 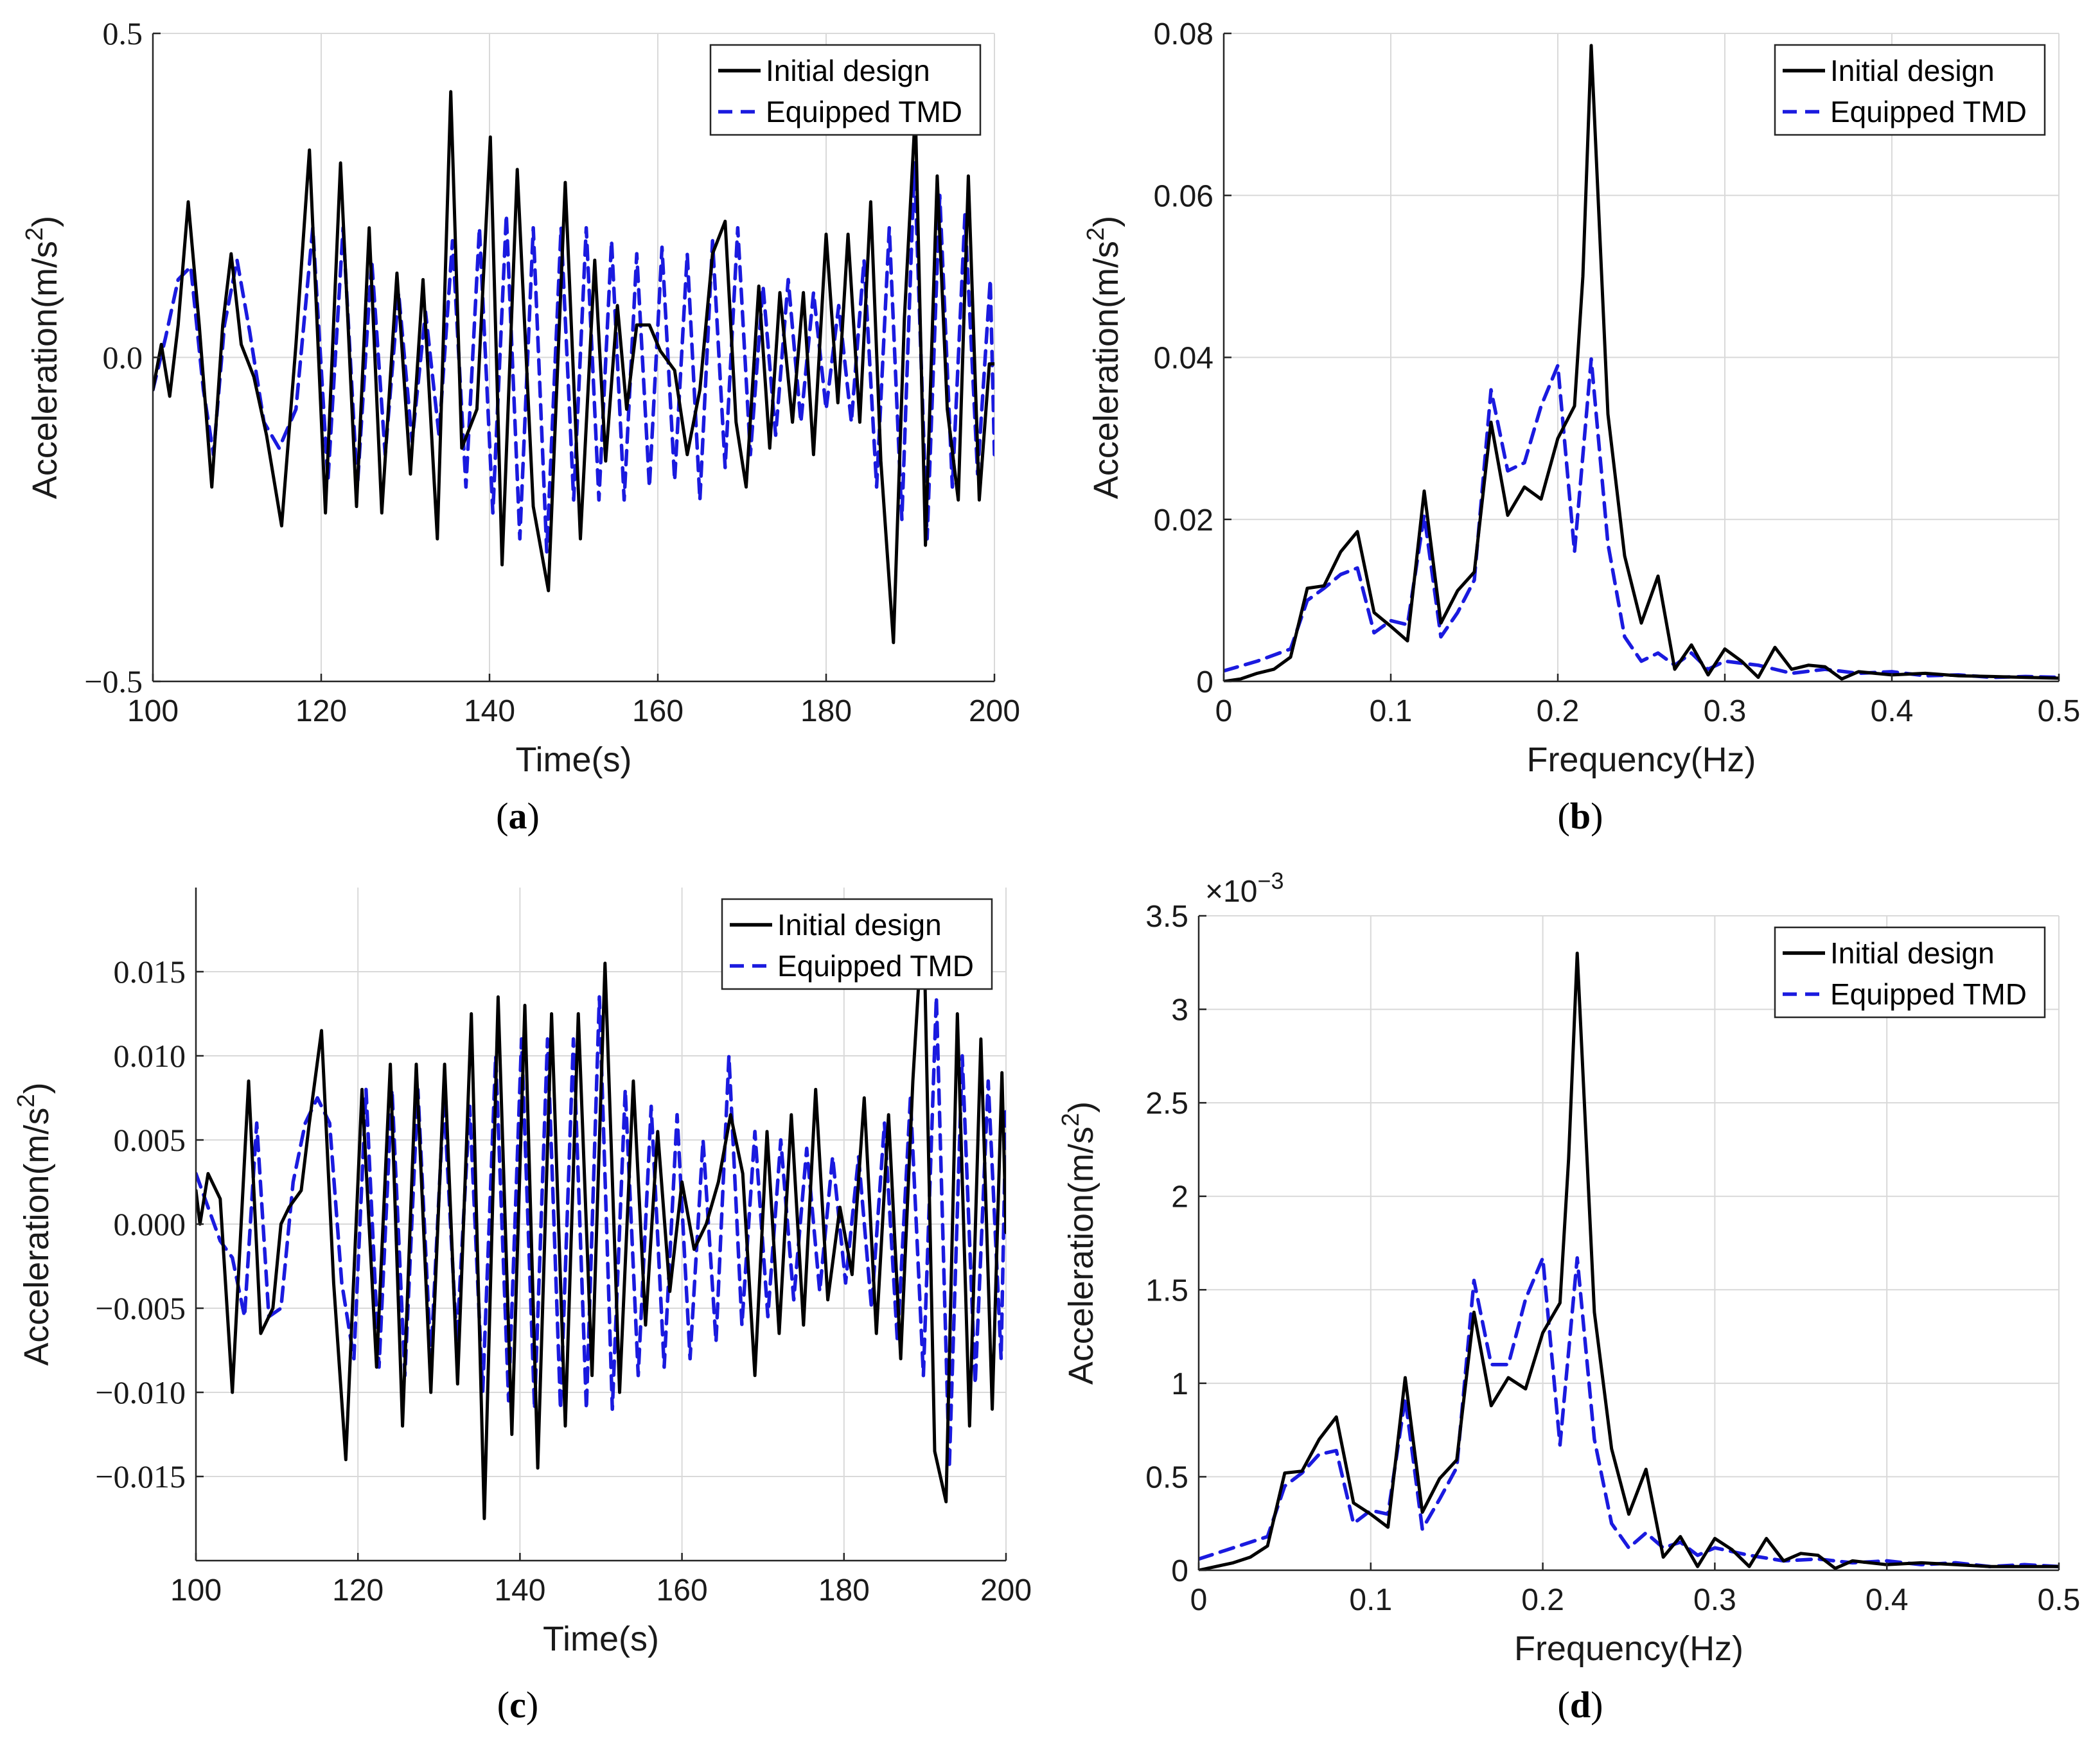 I want to click on caption-letter: b, so click(x=1580, y=816).